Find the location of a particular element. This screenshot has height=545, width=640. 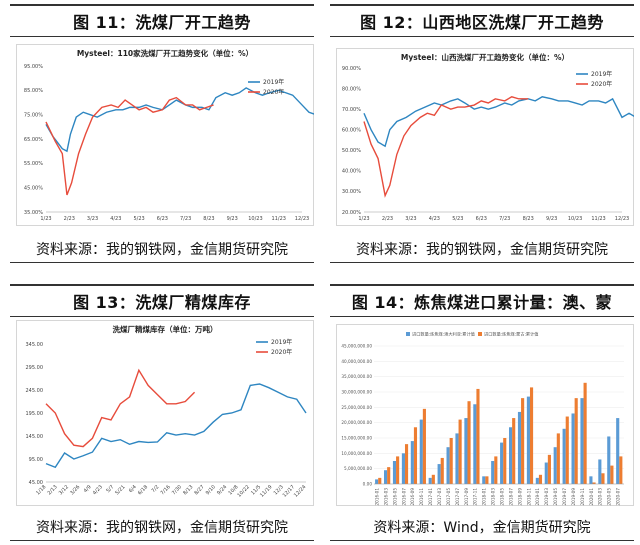

series-line-2019 is located at coordinates (498, 122).